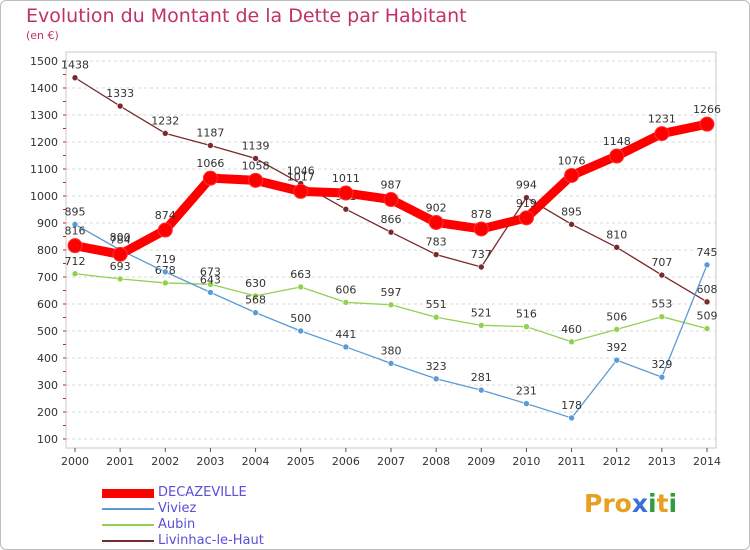  Describe the element at coordinates (346, 178) in the screenshot. I see `data-label: 1011` at that location.